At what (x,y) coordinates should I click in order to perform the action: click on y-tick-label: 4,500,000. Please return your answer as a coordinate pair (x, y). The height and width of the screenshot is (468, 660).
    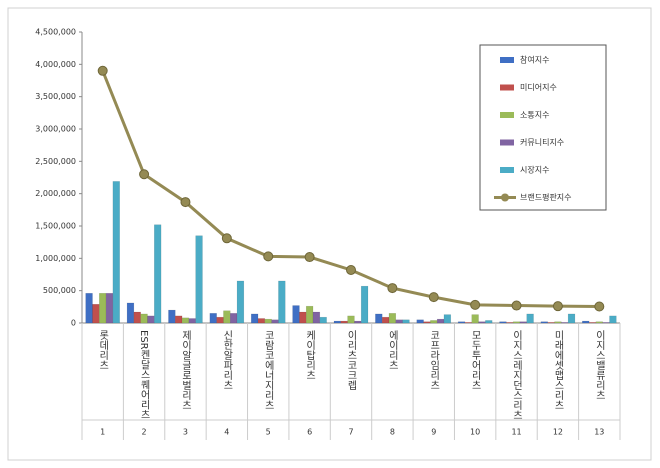
    Looking at the image, I should click on (55, 32).